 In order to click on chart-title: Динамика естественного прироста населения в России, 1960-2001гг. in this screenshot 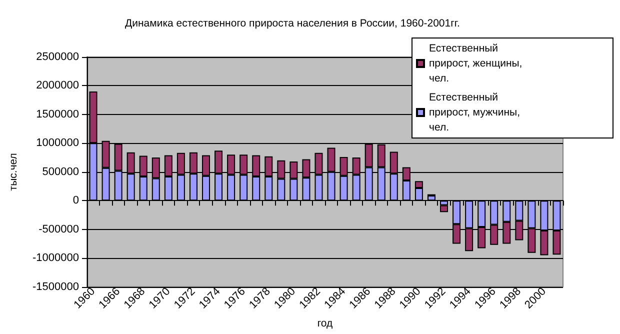, I will do `click(292, 24)`.